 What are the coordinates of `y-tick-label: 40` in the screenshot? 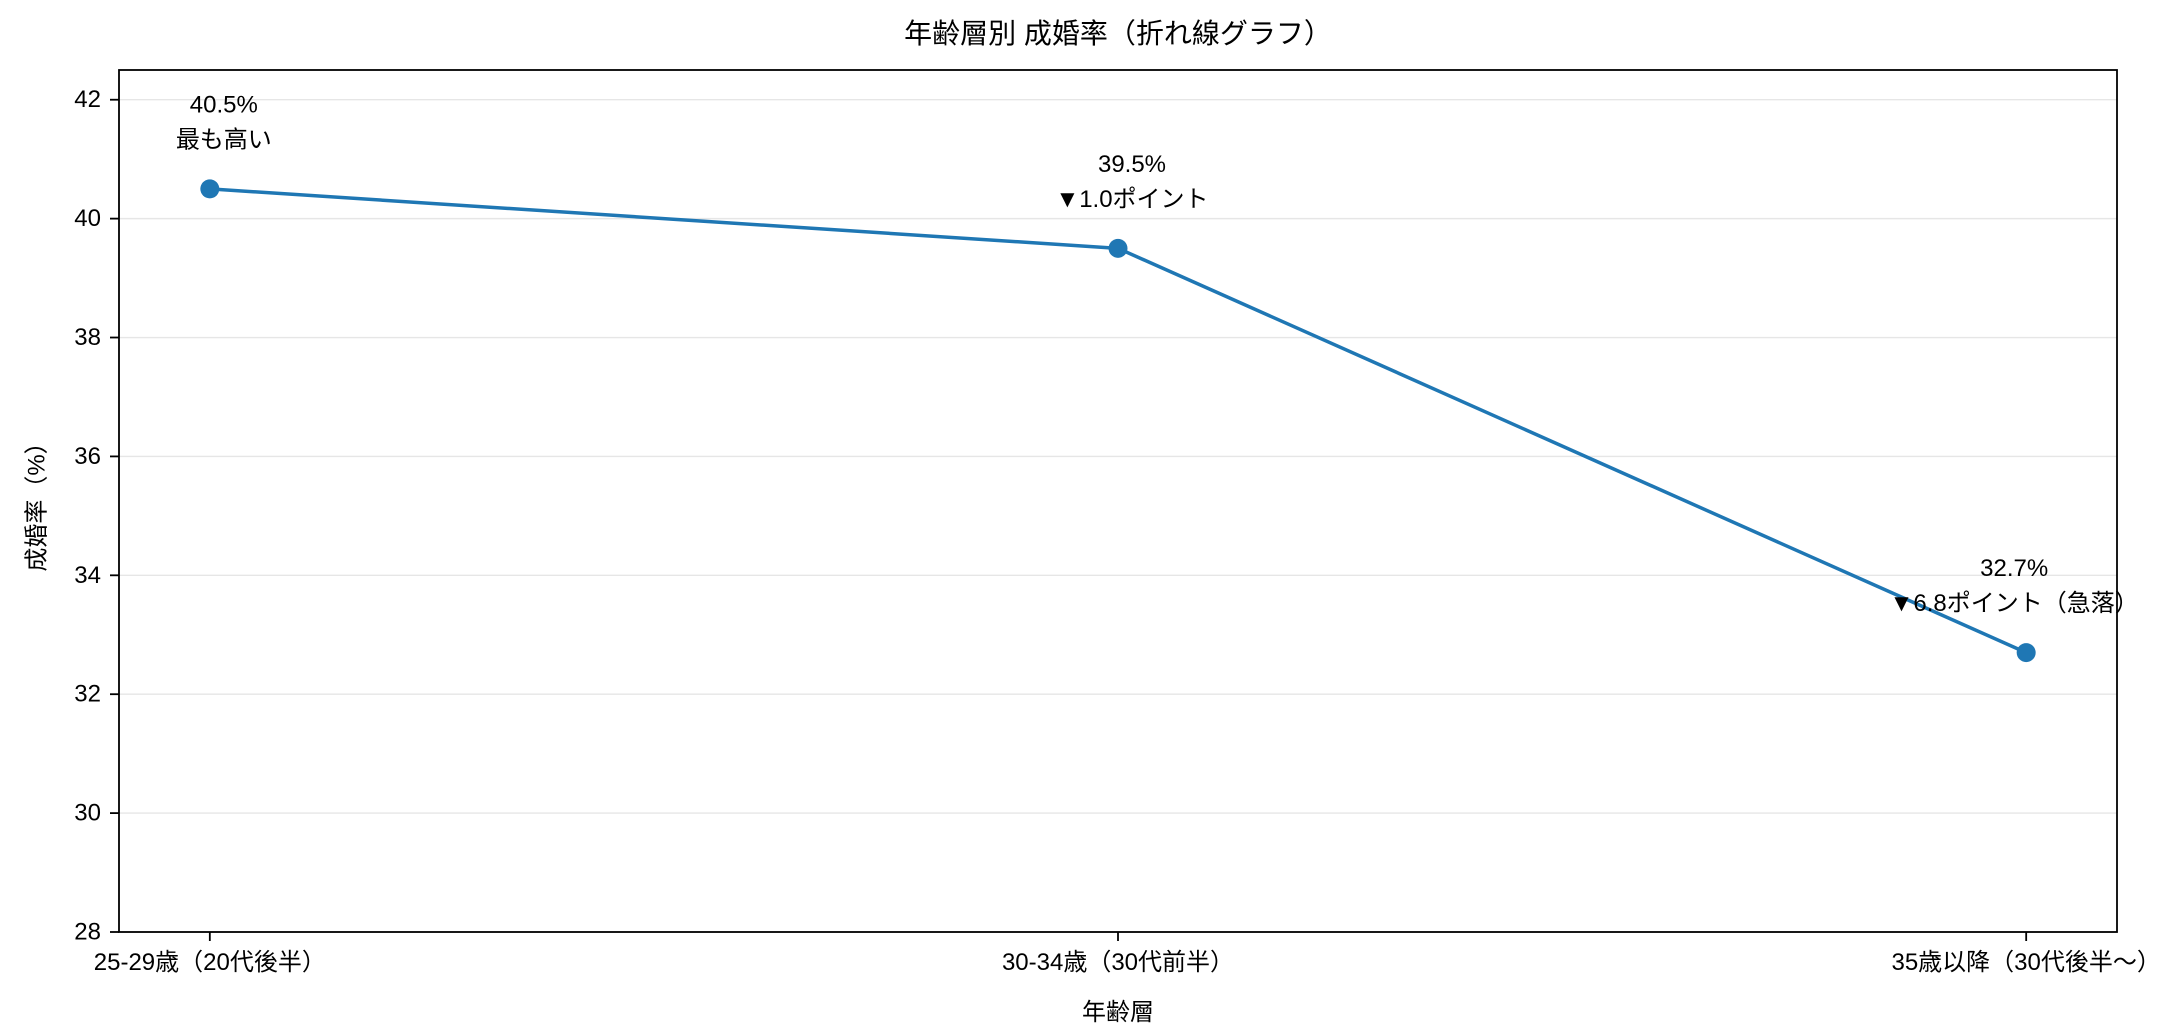 It's located at (87, 218).